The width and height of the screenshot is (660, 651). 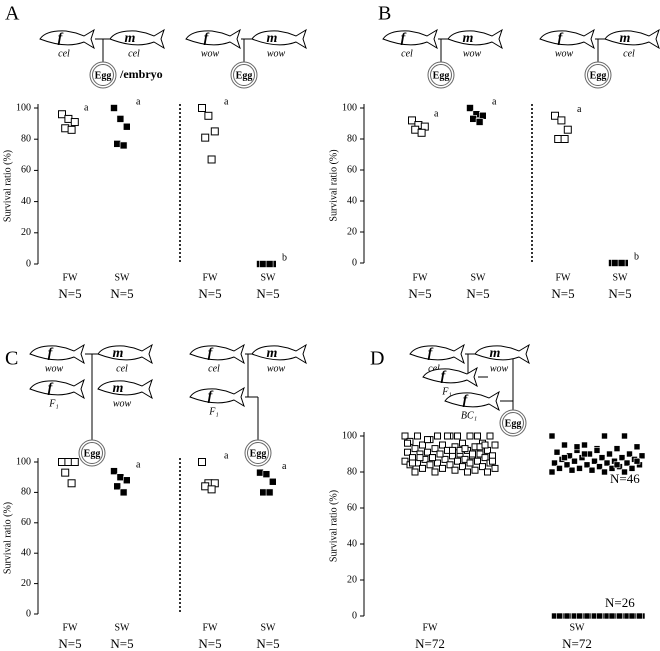 What do you see at coordinates (26, 201) in the screenshot?
I see `y-tick-label: 40` at bounding box center [26, 201].